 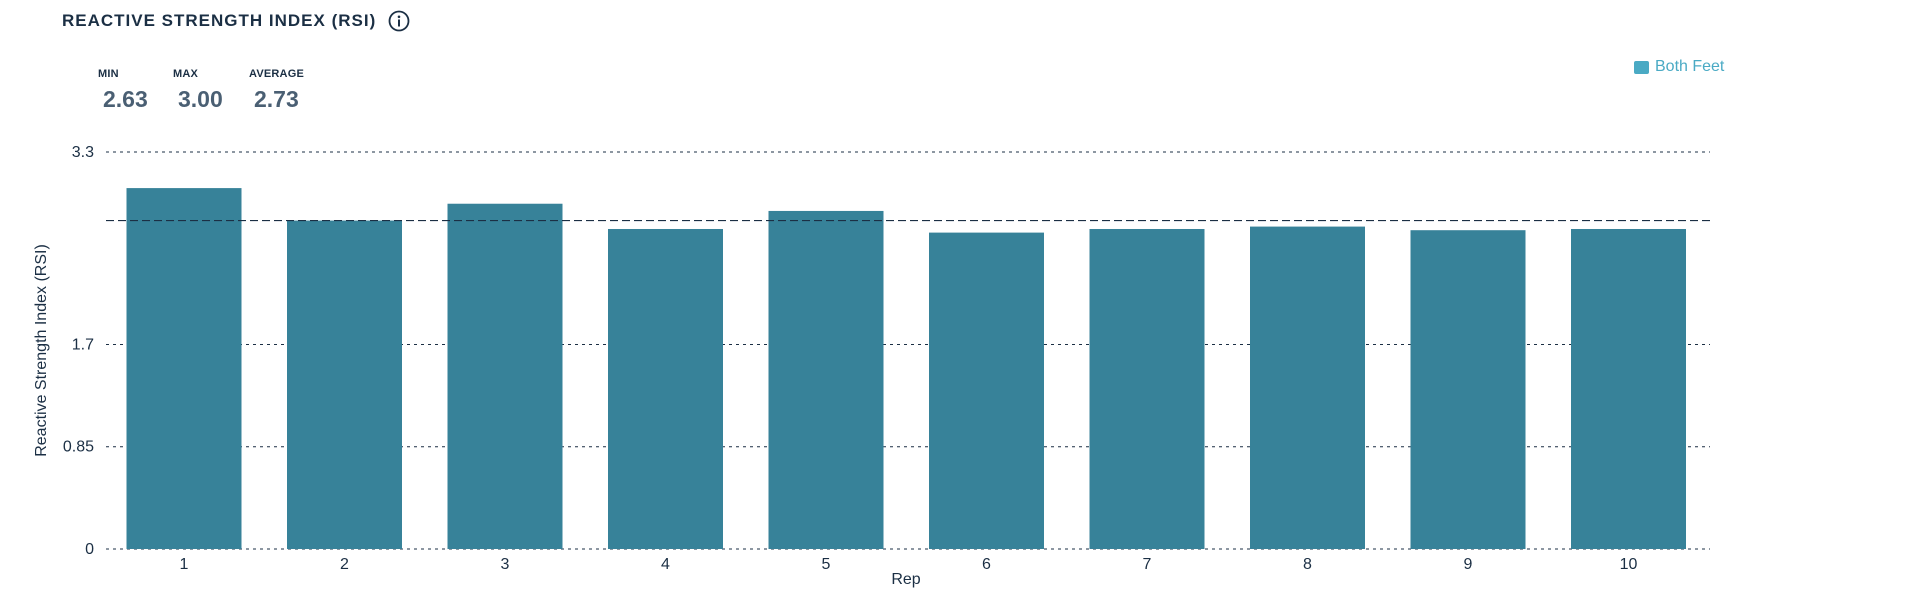 What do you see at coordinates (1468, 564) in the screenshot?
I see `x-tick-label: 9` at bounding box center [1468, 564].